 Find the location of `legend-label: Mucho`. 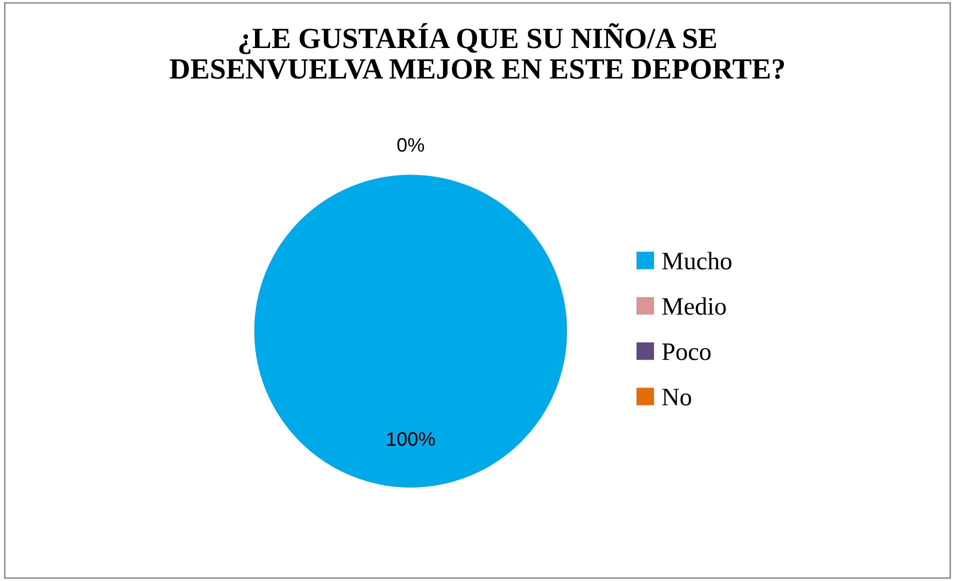

legend-label: Mucho is located at coordinates (697, 261).